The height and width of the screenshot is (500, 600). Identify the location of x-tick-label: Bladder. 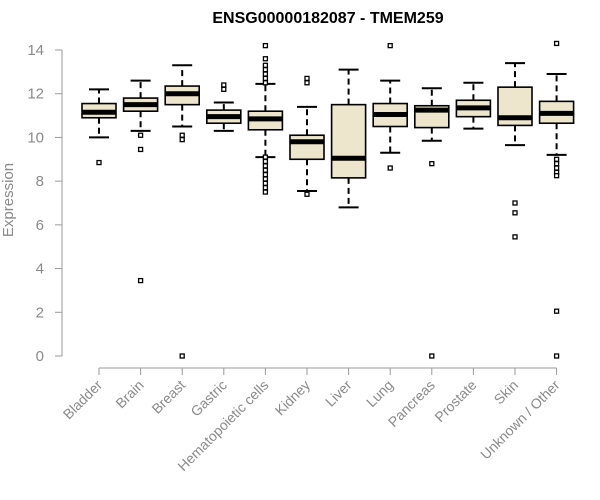
(83, 400).